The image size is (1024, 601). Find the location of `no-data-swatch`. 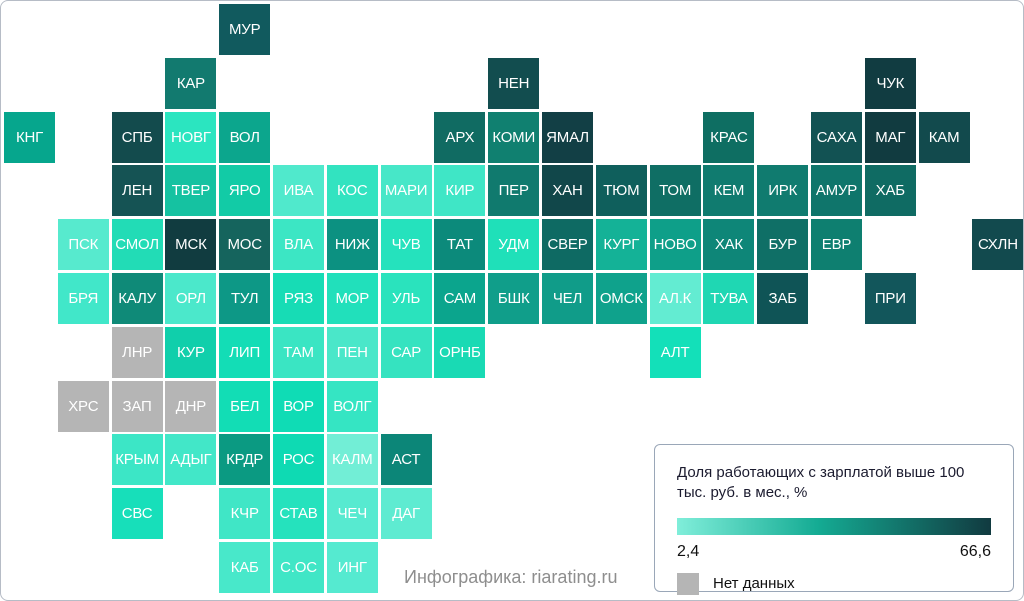

no-data-swatch is located at coordinates (688, 583).